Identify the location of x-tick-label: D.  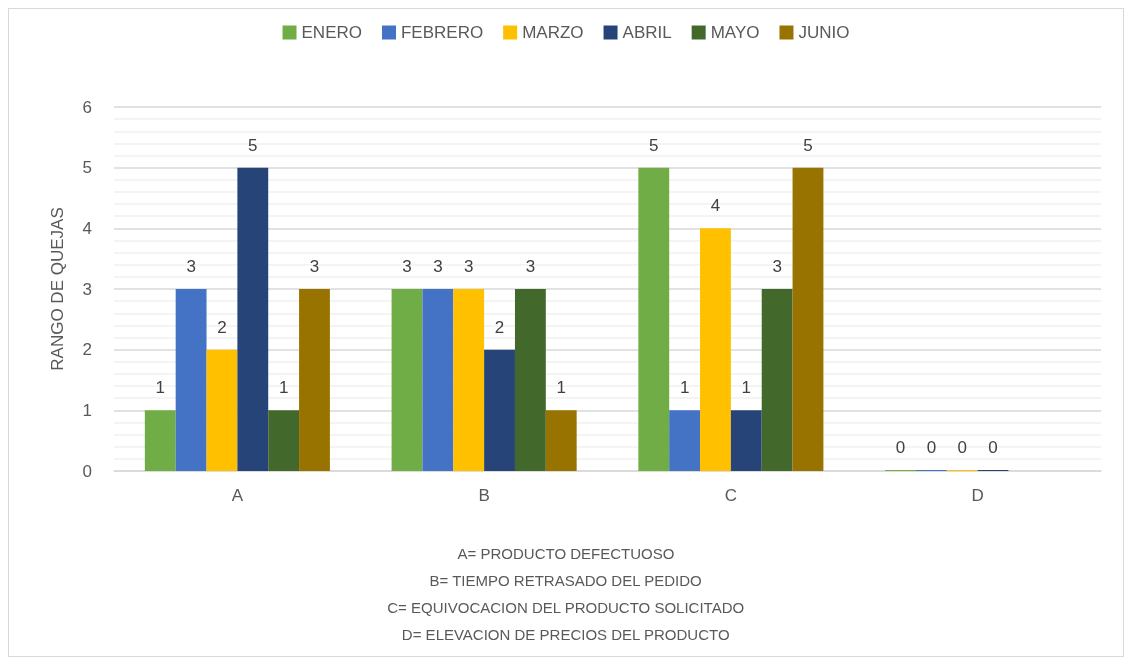
(977, 495).